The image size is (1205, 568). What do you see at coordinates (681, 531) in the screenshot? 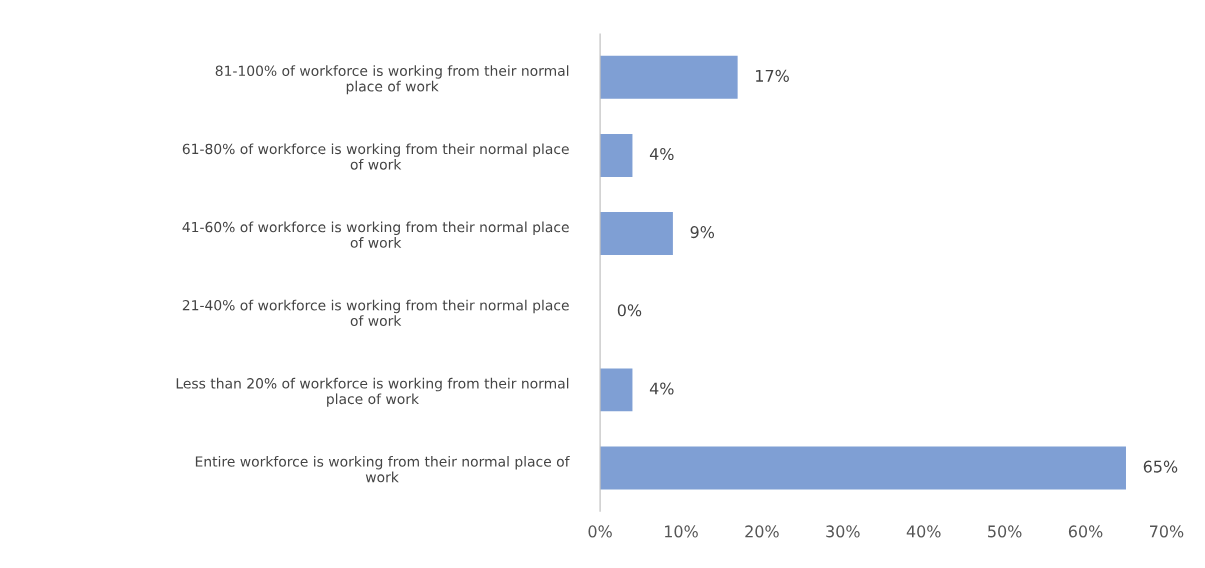
I see `x-tick-label: 10%` at bounding box center [681, 531].